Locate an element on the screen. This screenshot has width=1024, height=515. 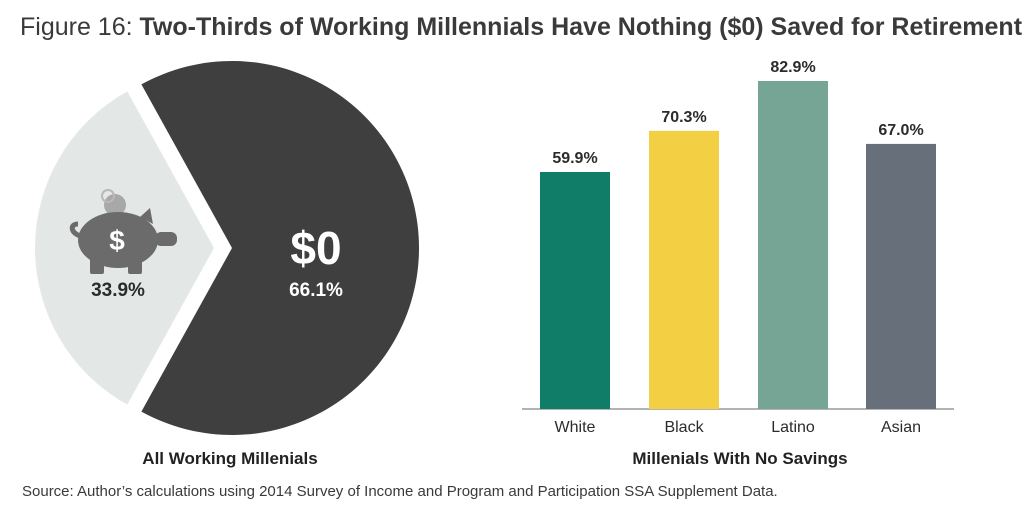
bar-latino is located at coordinates (793, 245).